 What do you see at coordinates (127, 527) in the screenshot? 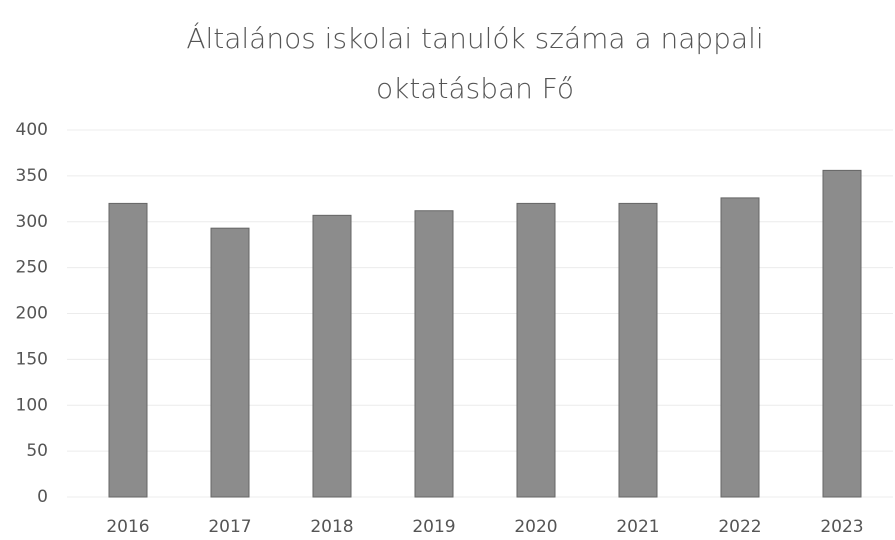
I see `x-tick-label: 2016` at bounding box center [127, 527].